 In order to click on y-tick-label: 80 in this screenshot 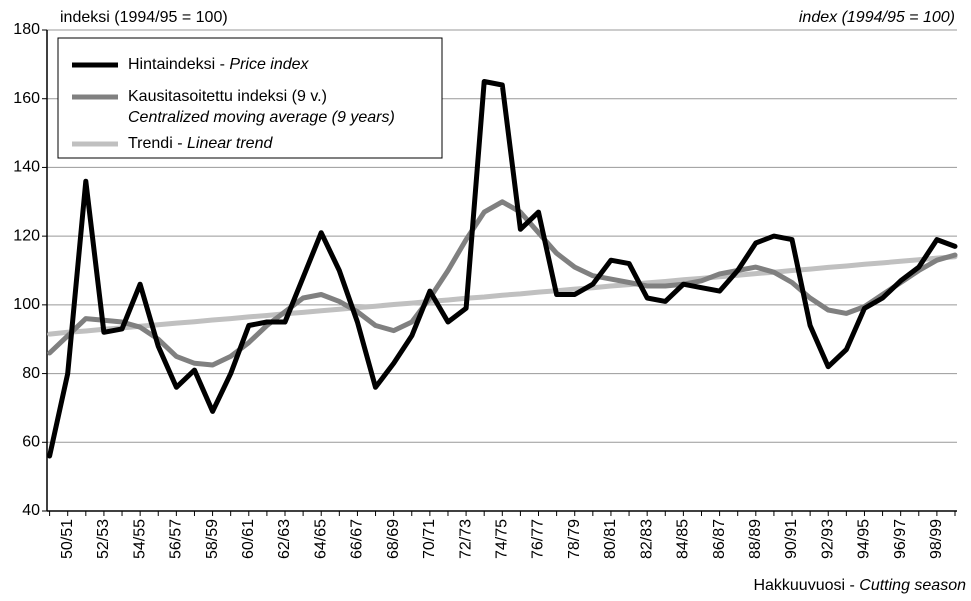, I will do `click(31, 373)`.